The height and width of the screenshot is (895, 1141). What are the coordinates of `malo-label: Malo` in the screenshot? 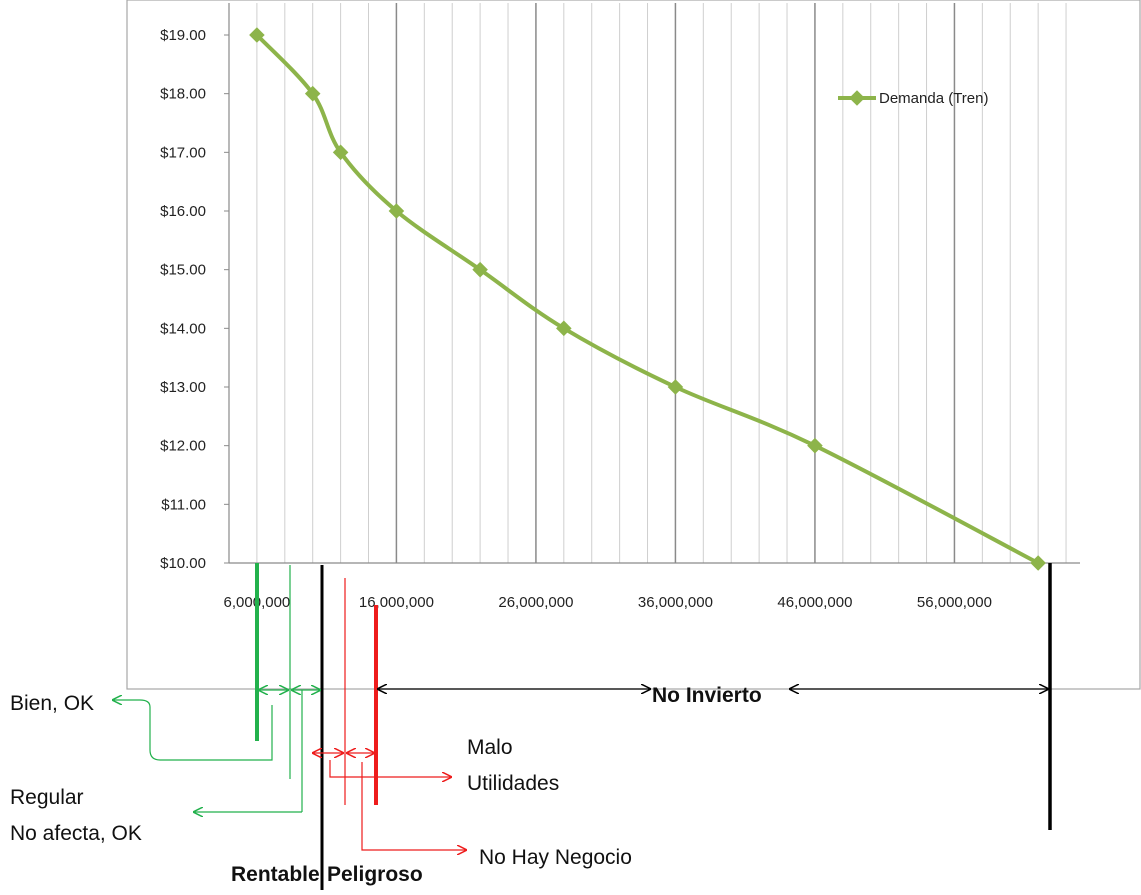 It's located at (490, 747).